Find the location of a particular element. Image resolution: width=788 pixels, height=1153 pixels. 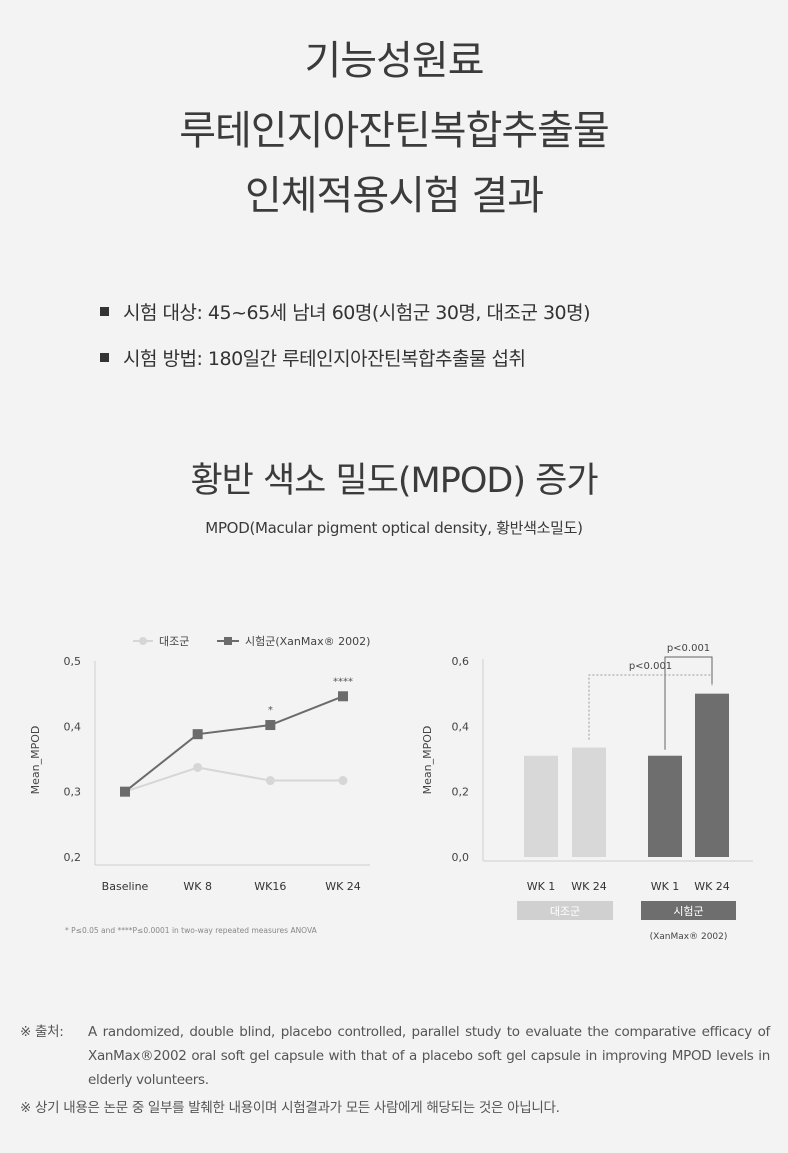

significance-bracket-solid is located at coordinates (688, 703).